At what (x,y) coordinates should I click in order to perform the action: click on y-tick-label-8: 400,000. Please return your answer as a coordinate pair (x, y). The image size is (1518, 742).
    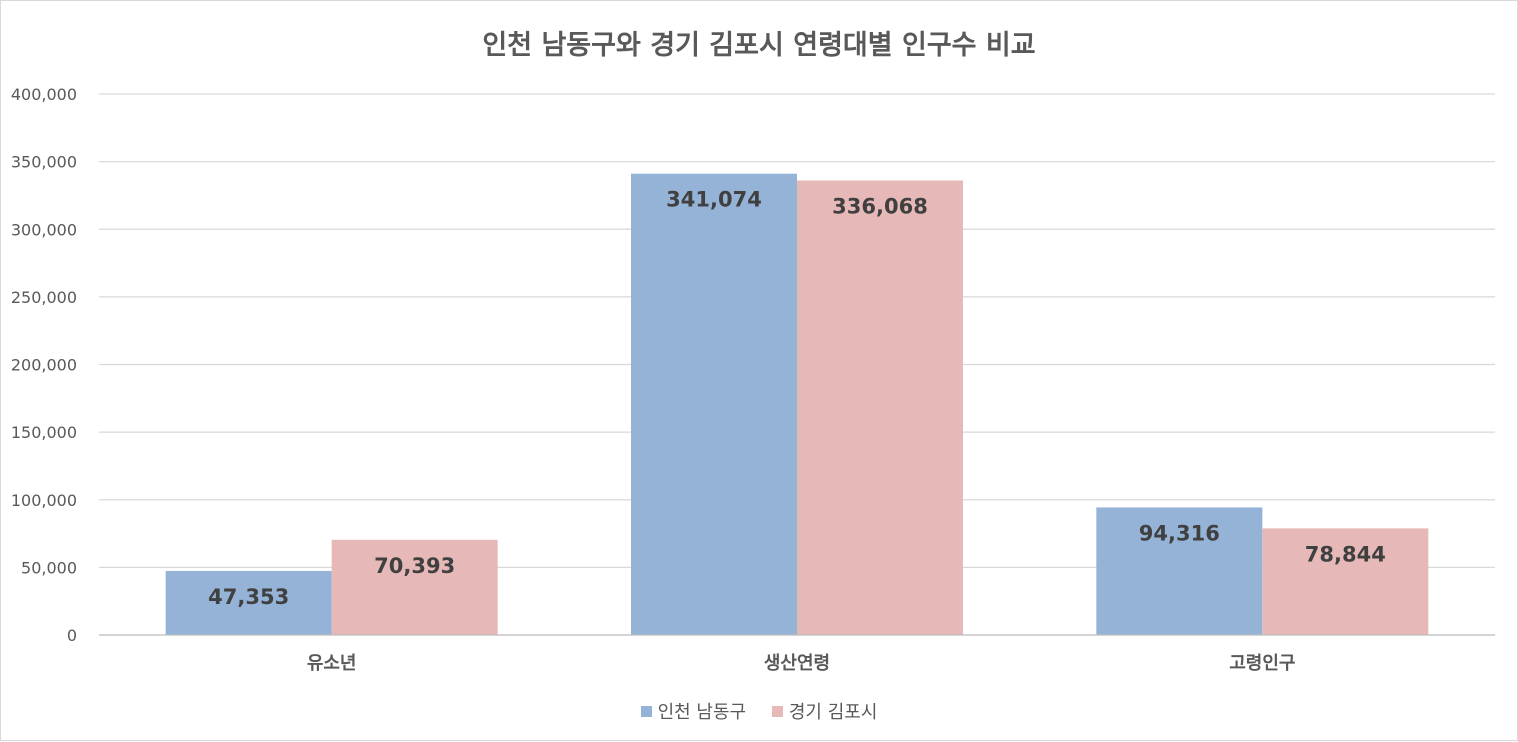
    Looking at the image, I should click on (44, 94).